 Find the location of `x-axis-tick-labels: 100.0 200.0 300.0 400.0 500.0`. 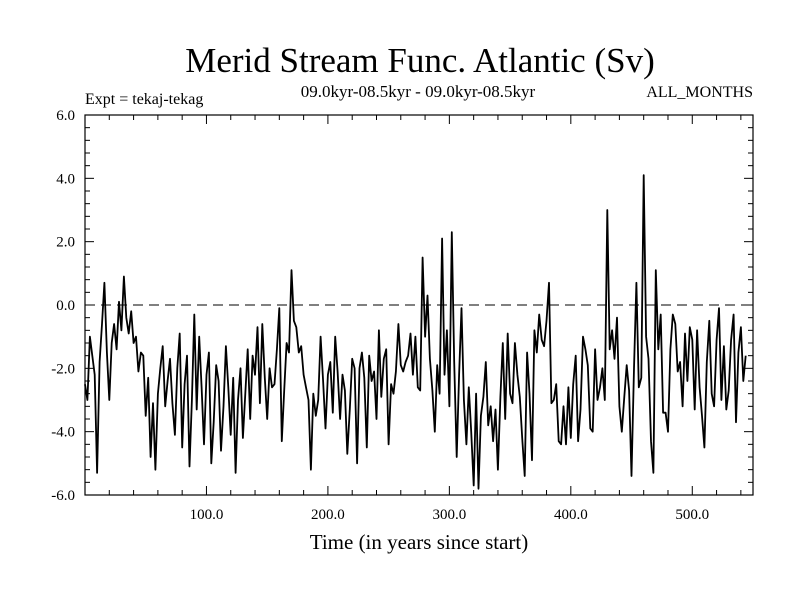

x-axis-tick-labels: 100.0 200.0 300.0 400.0 500.0 is located at coordinates (450, 515).